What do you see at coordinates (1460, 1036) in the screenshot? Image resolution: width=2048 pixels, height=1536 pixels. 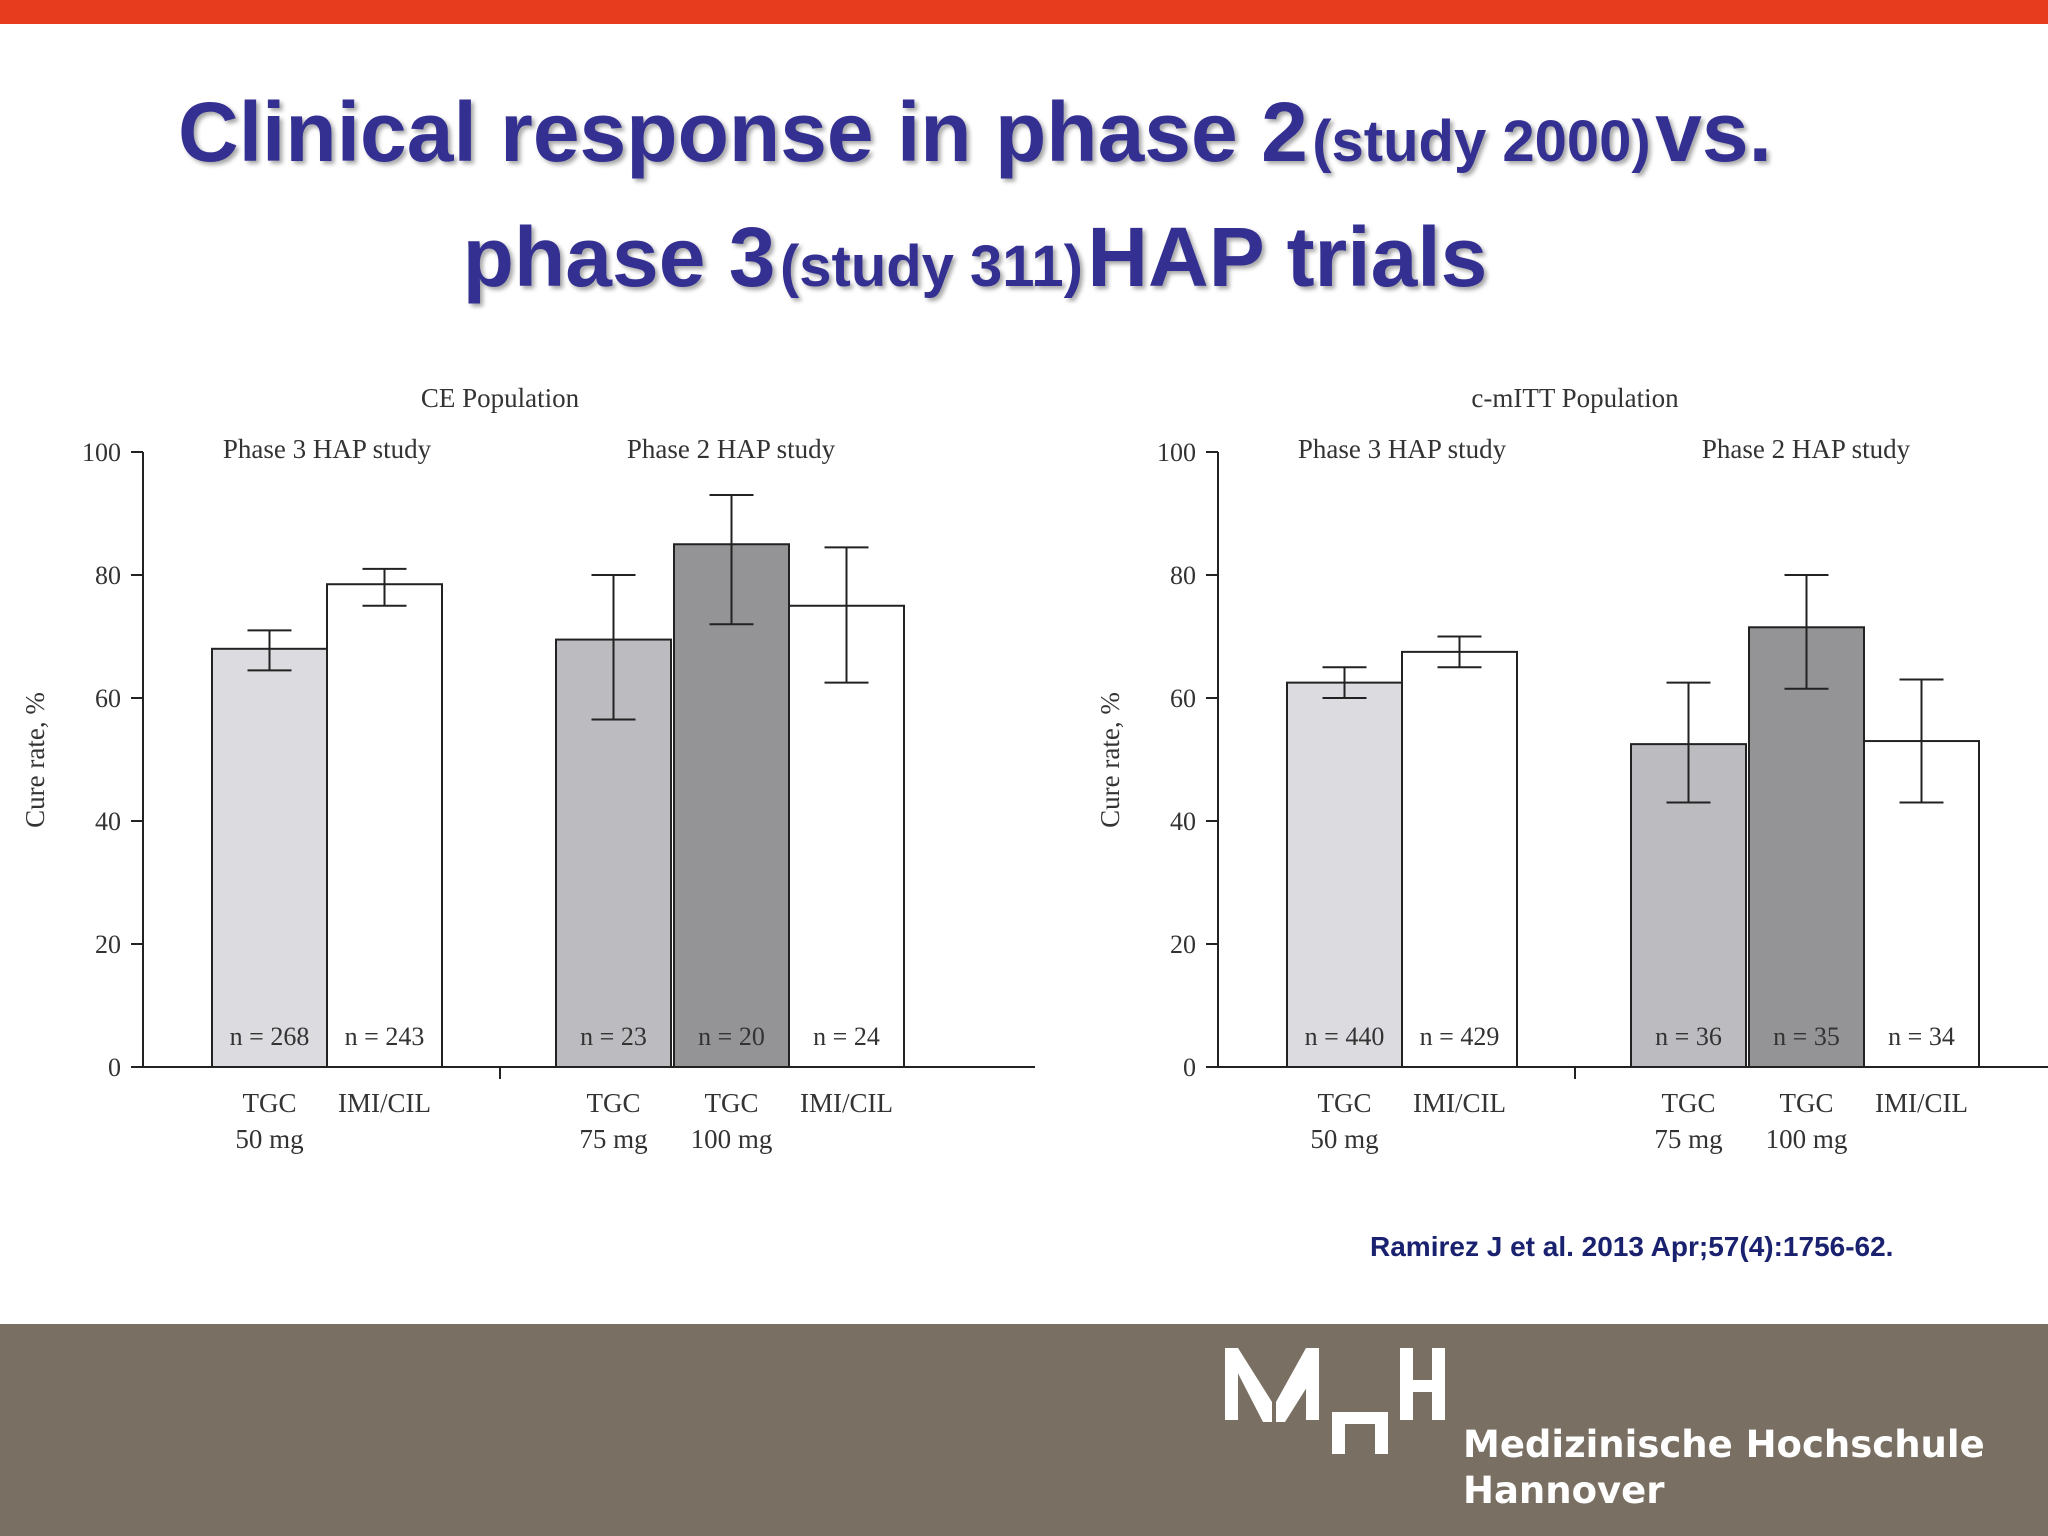 I see `bar-n-label: n = 429` at bounding box center [1460, 1036].